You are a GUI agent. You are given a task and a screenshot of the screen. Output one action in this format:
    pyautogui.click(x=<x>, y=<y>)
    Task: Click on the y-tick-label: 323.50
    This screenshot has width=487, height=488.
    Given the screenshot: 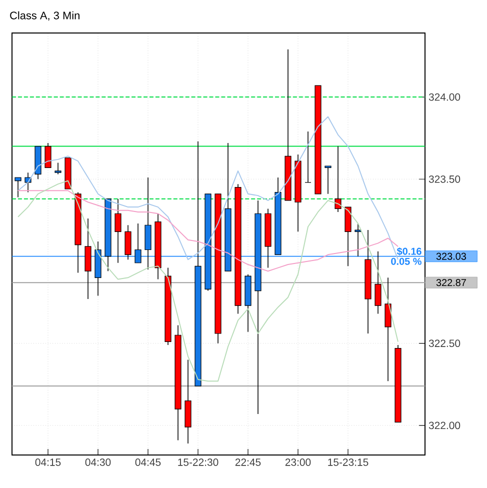 What is the action you would take?
    pyautogui.click(x=444, y=179)
    